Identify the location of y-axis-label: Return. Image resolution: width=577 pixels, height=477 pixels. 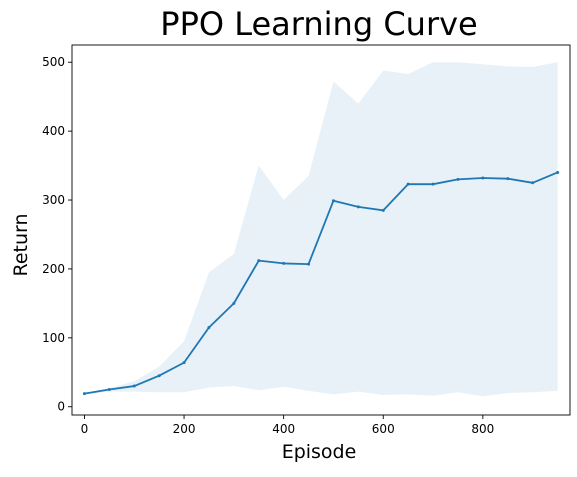
(21, 244).